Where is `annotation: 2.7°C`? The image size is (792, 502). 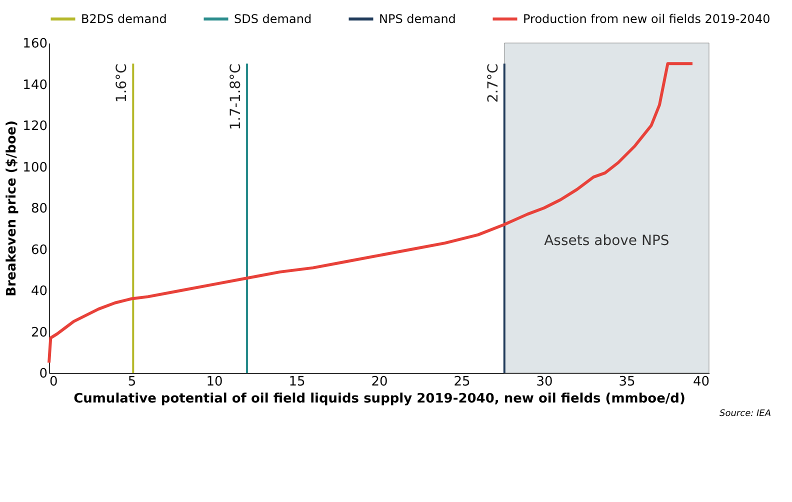
annotation: 2.7°C is located at coordinates (493, 83).